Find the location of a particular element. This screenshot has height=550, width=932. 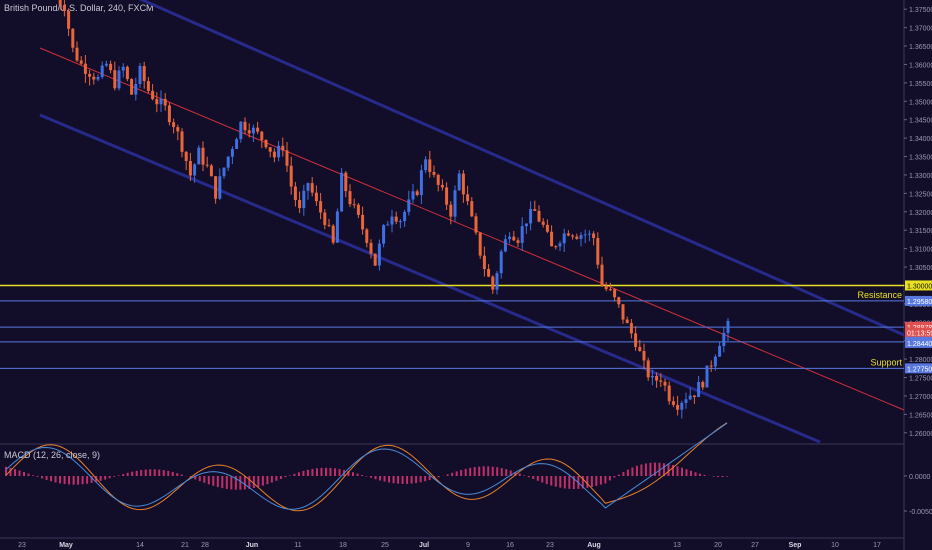

level-annotation: Resistance is located at coordinates (879, 295).